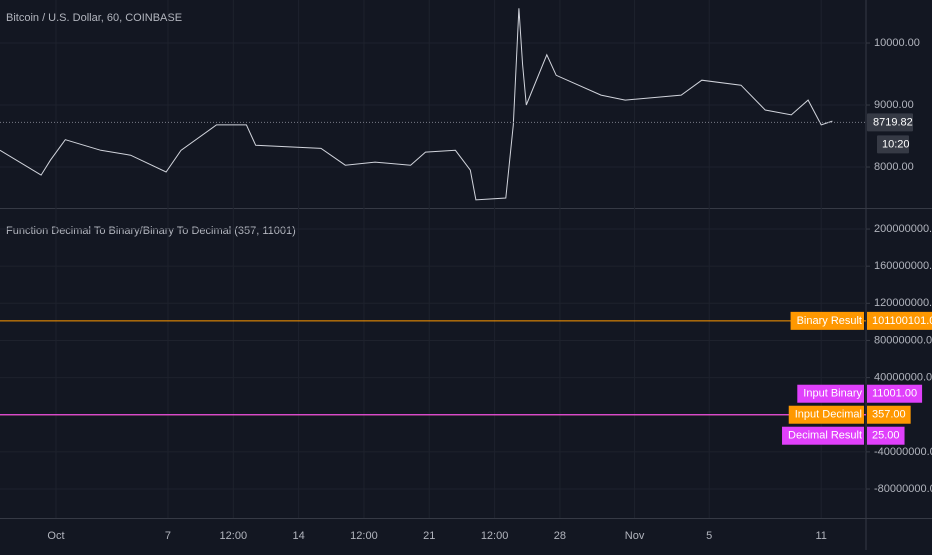  Describe the element at coordinates (903, 489) in the screenshot. I see `y-tick-label: -80000000.00` at that location.